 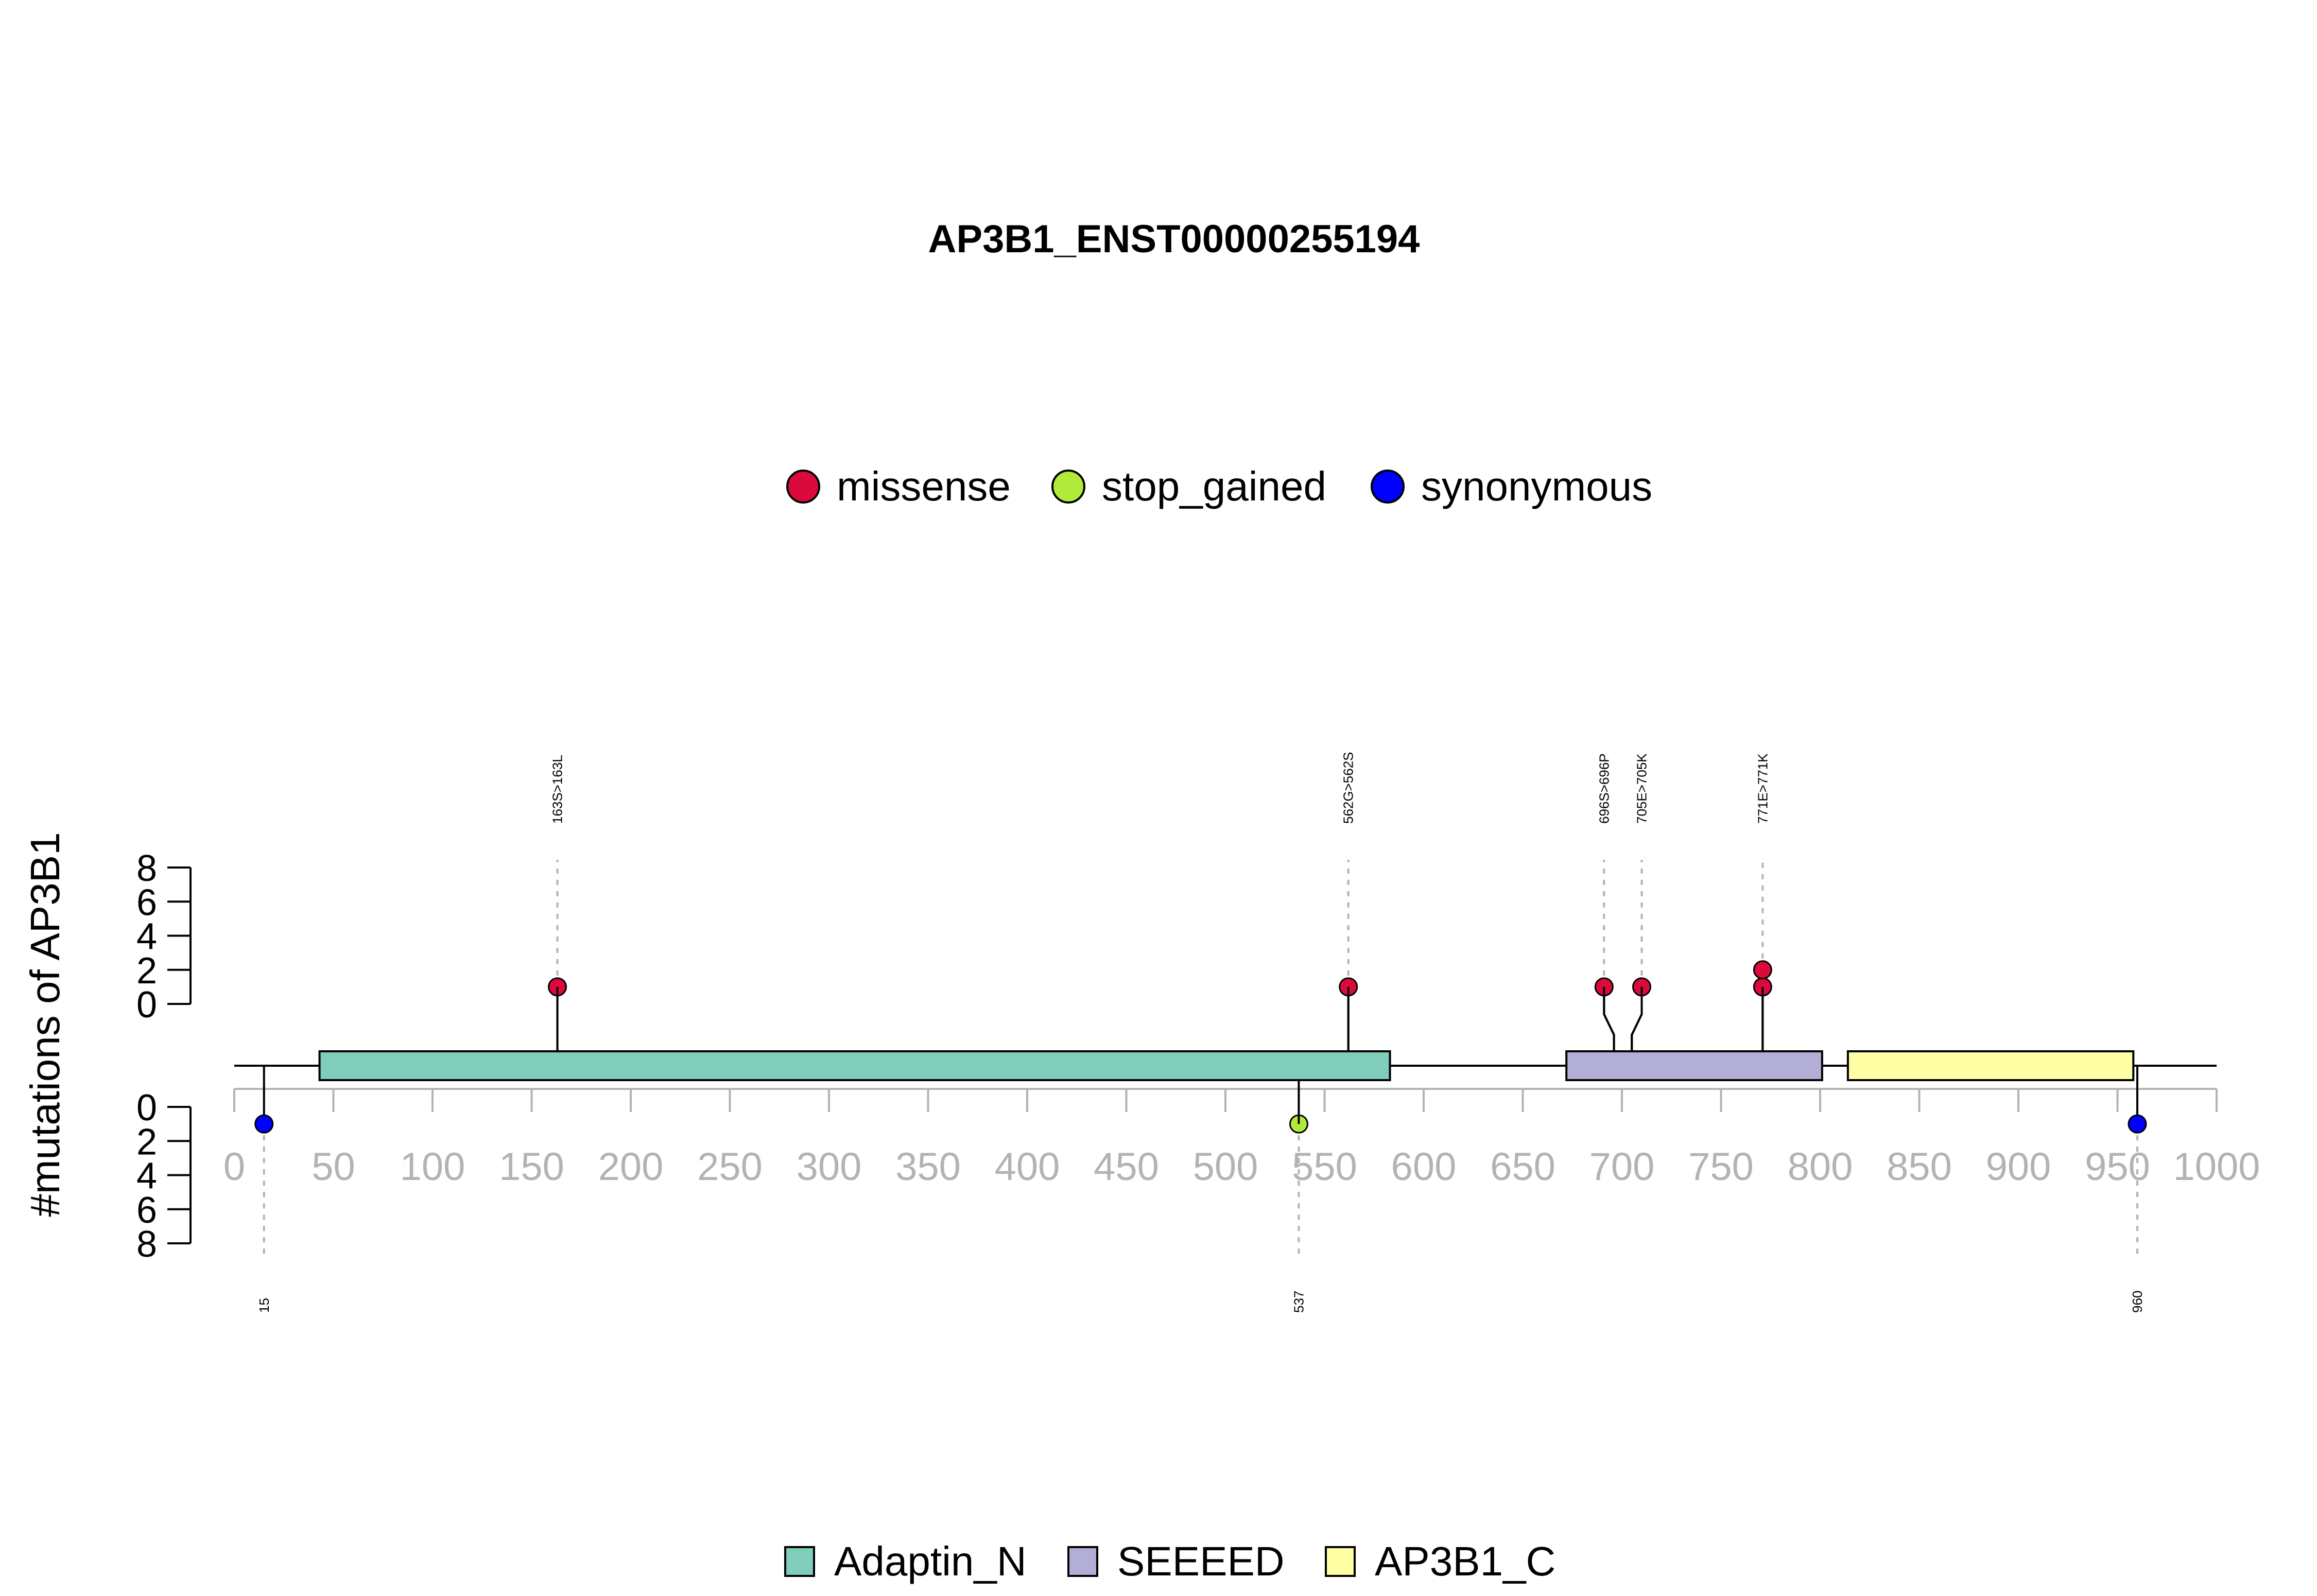 What do you see at coordinates (1522, 1167) in the screenshot?
I see `x-tick-label: 650` at bounding box center [1522, 1167].